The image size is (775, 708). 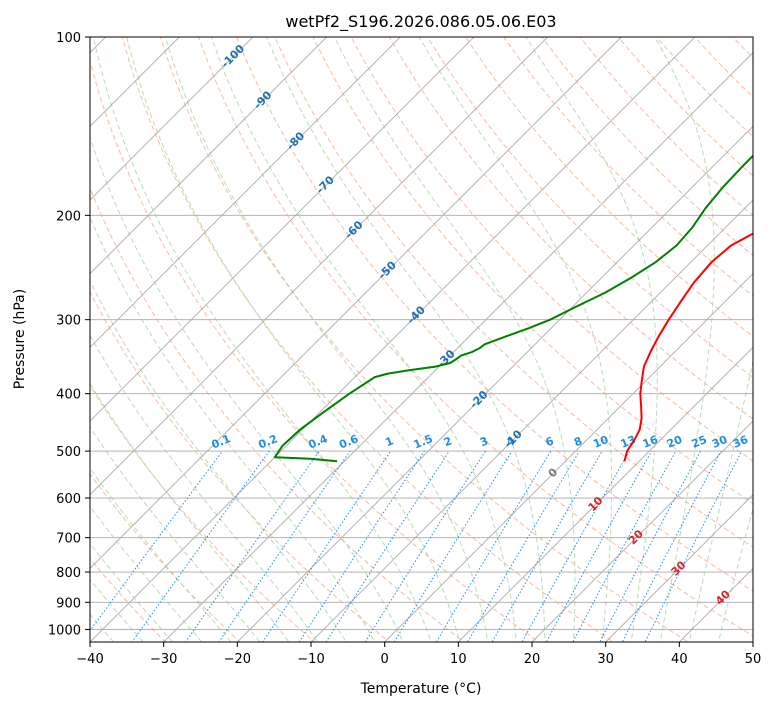 What do you see at coordinates (68, 539) in the screenshot?
I see `y-tick-label: 700` at bounding box center [68, 539].